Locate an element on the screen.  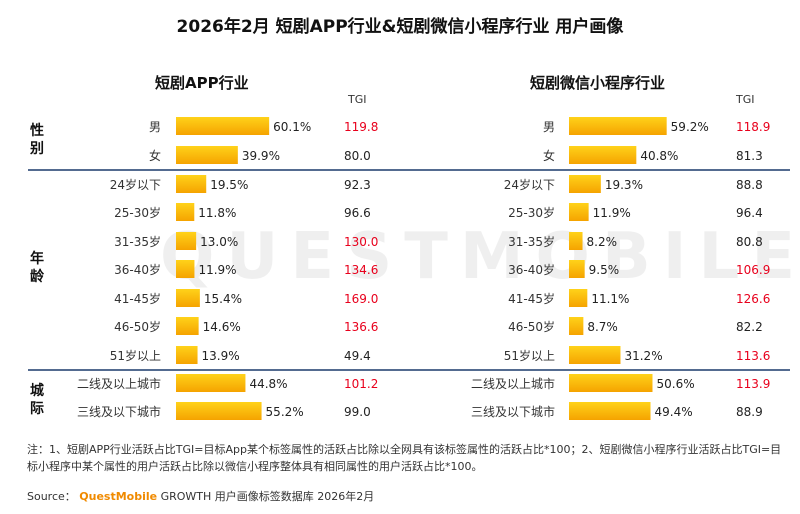
mini-value-label: 8.2% is located at coordinates (602, 242).